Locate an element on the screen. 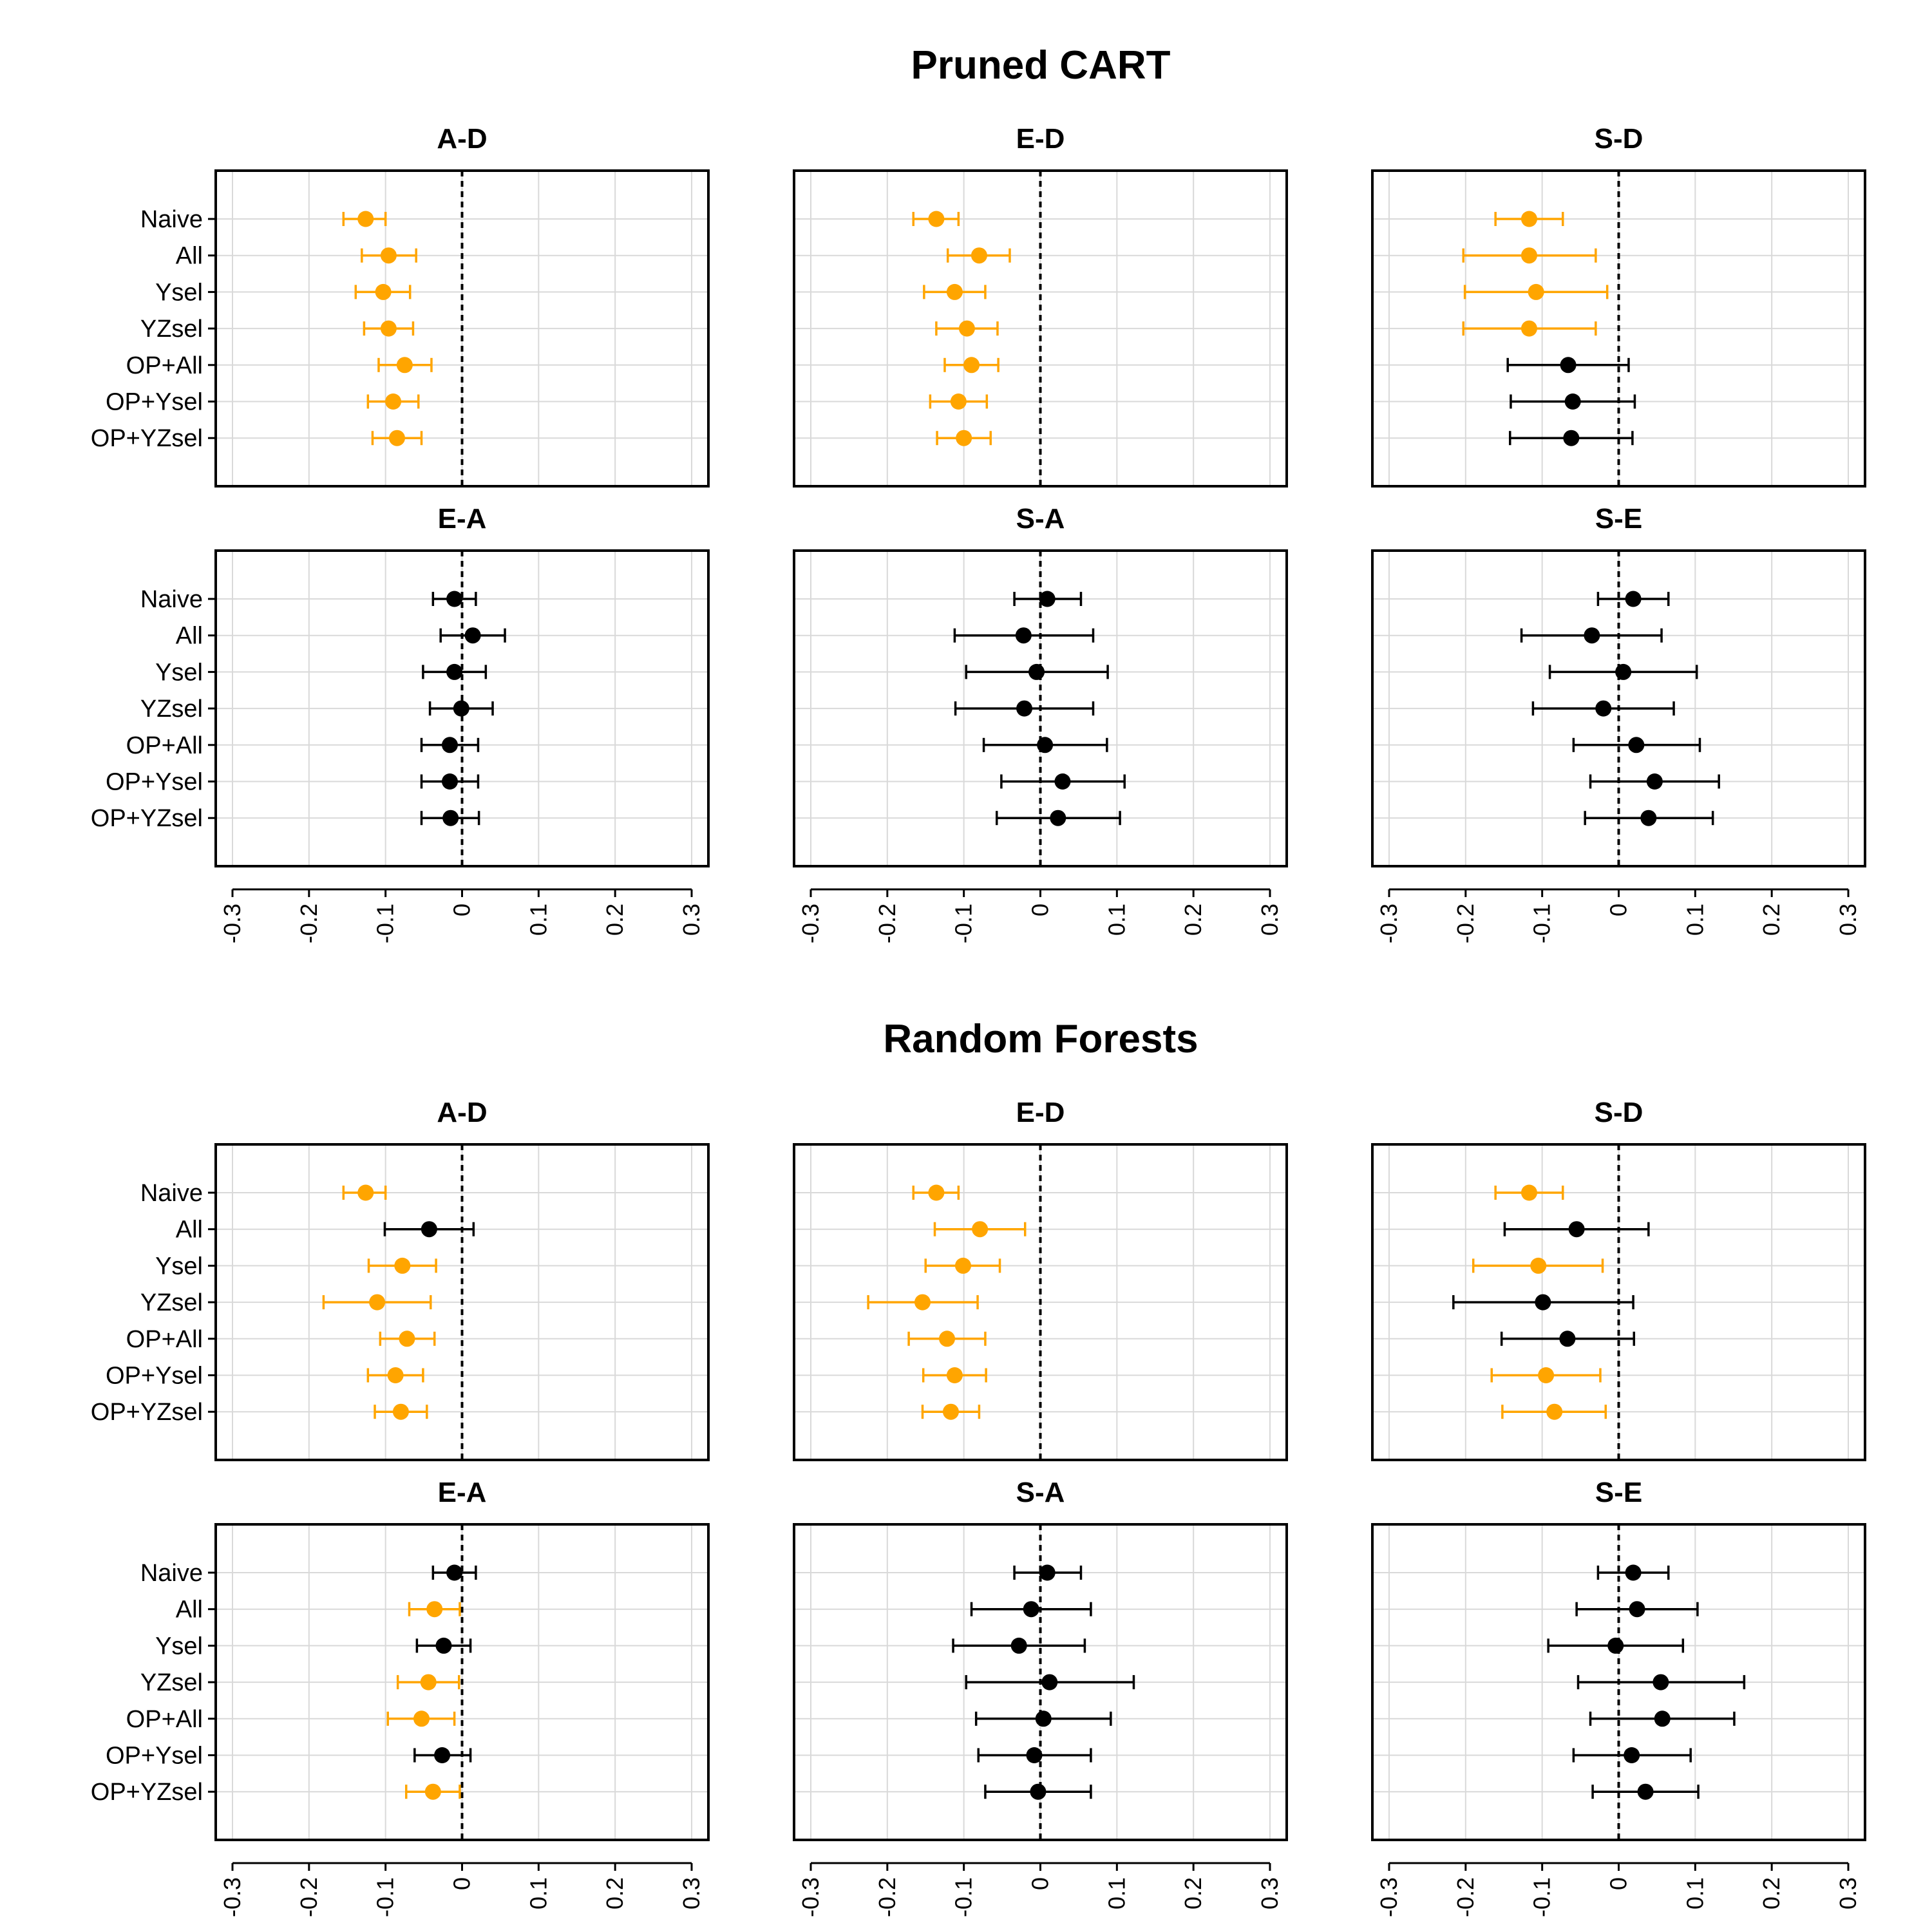  category-label: Ysel is located at coordinates (179, 1646).